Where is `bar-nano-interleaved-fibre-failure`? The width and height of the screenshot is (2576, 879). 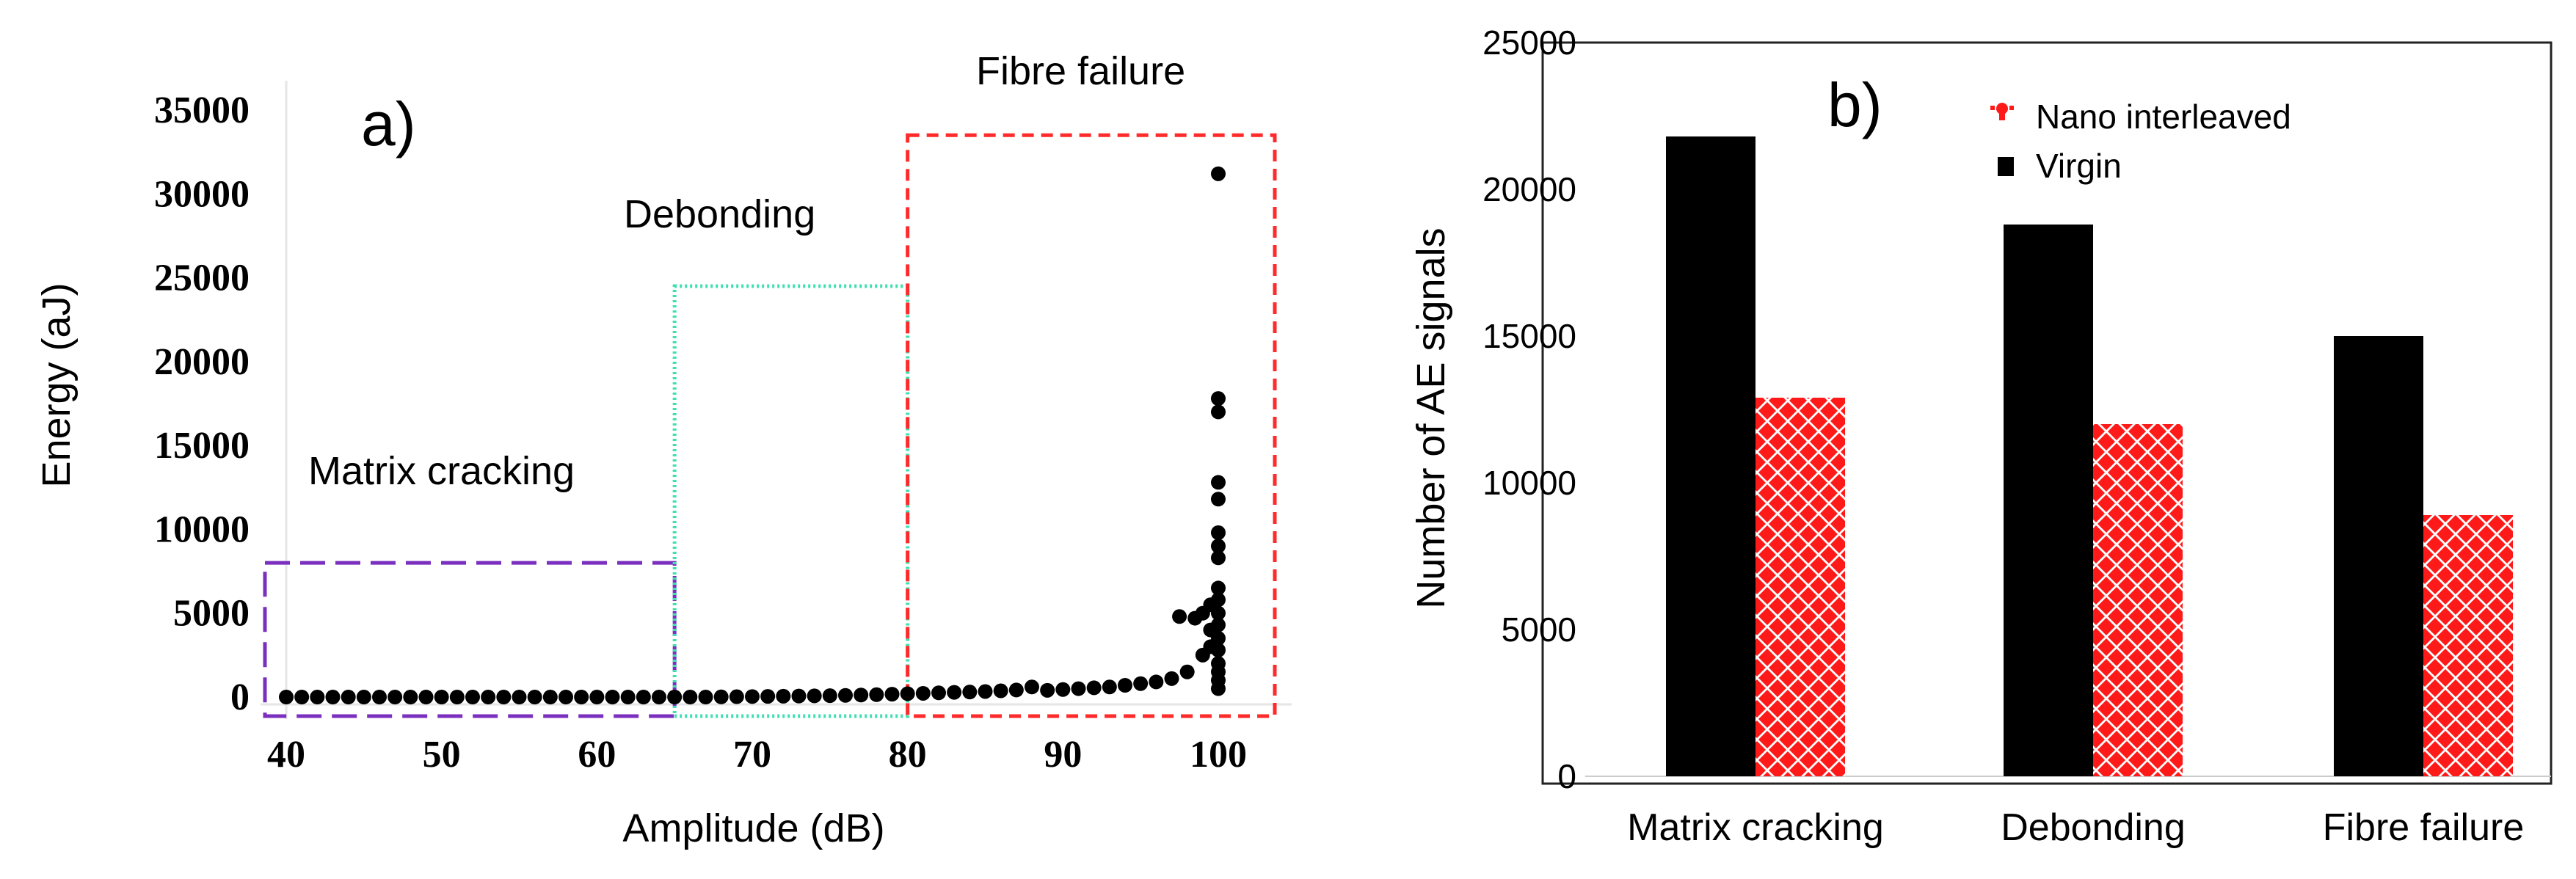
bar-nano-interleaved-fibre-failure is located at coordinates (2468, 645).